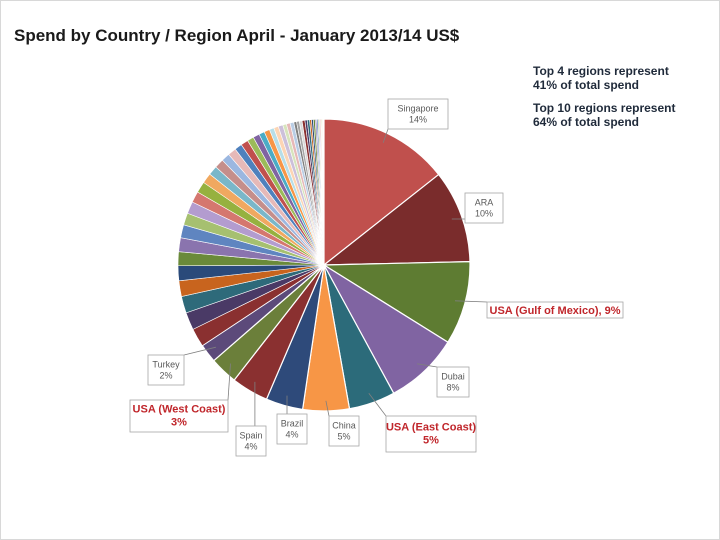 The height and width of the screenshot is (540, 720). I want to click on leader-line-turkey, so click(199, 351).